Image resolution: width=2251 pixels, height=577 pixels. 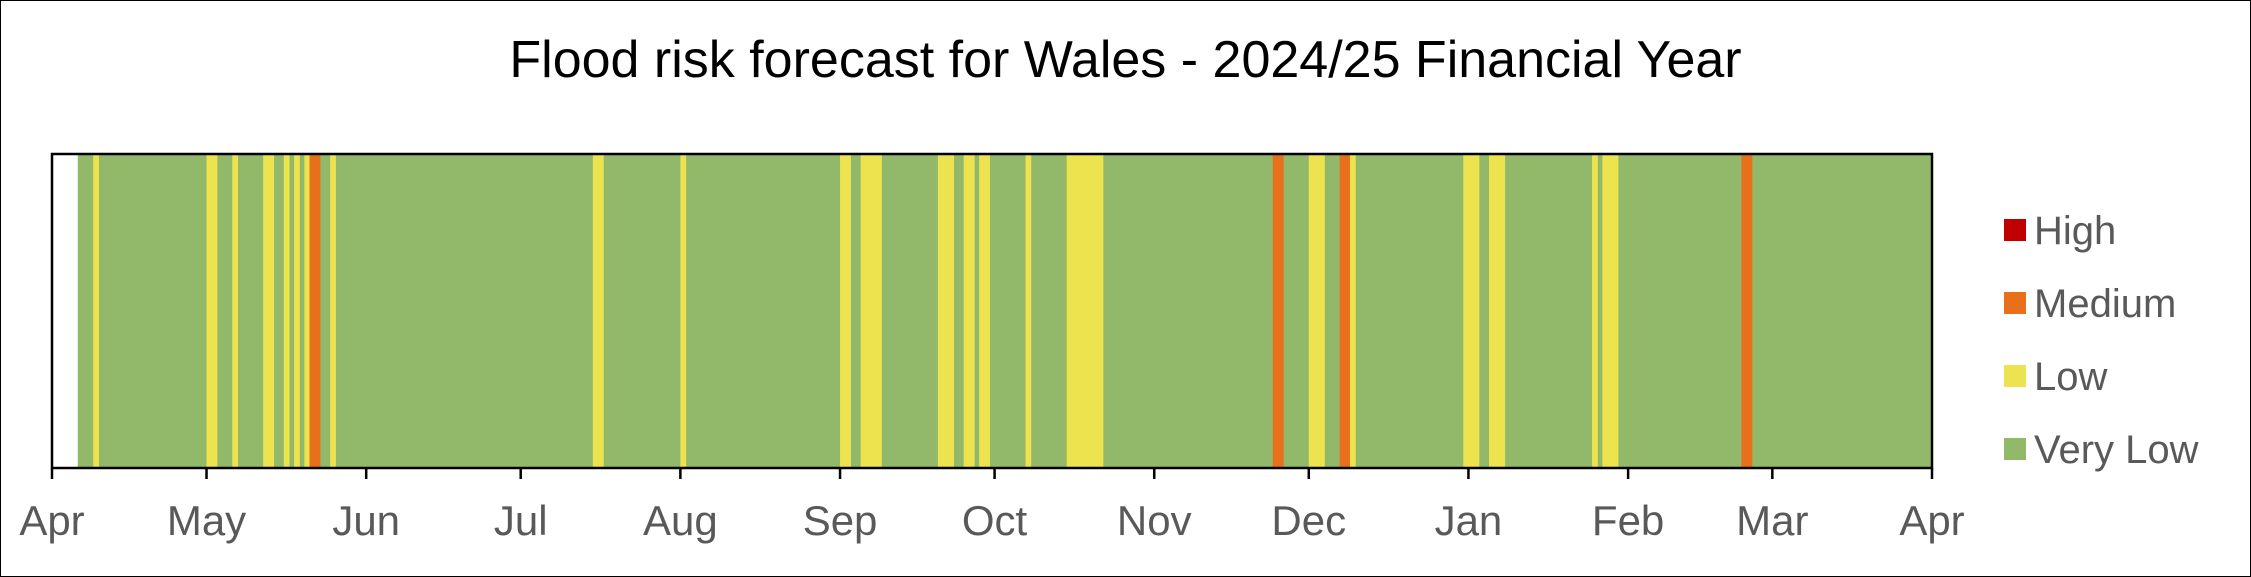 I want to click on legend: High Medium Low Very Low, so click(x=2101, y=340).